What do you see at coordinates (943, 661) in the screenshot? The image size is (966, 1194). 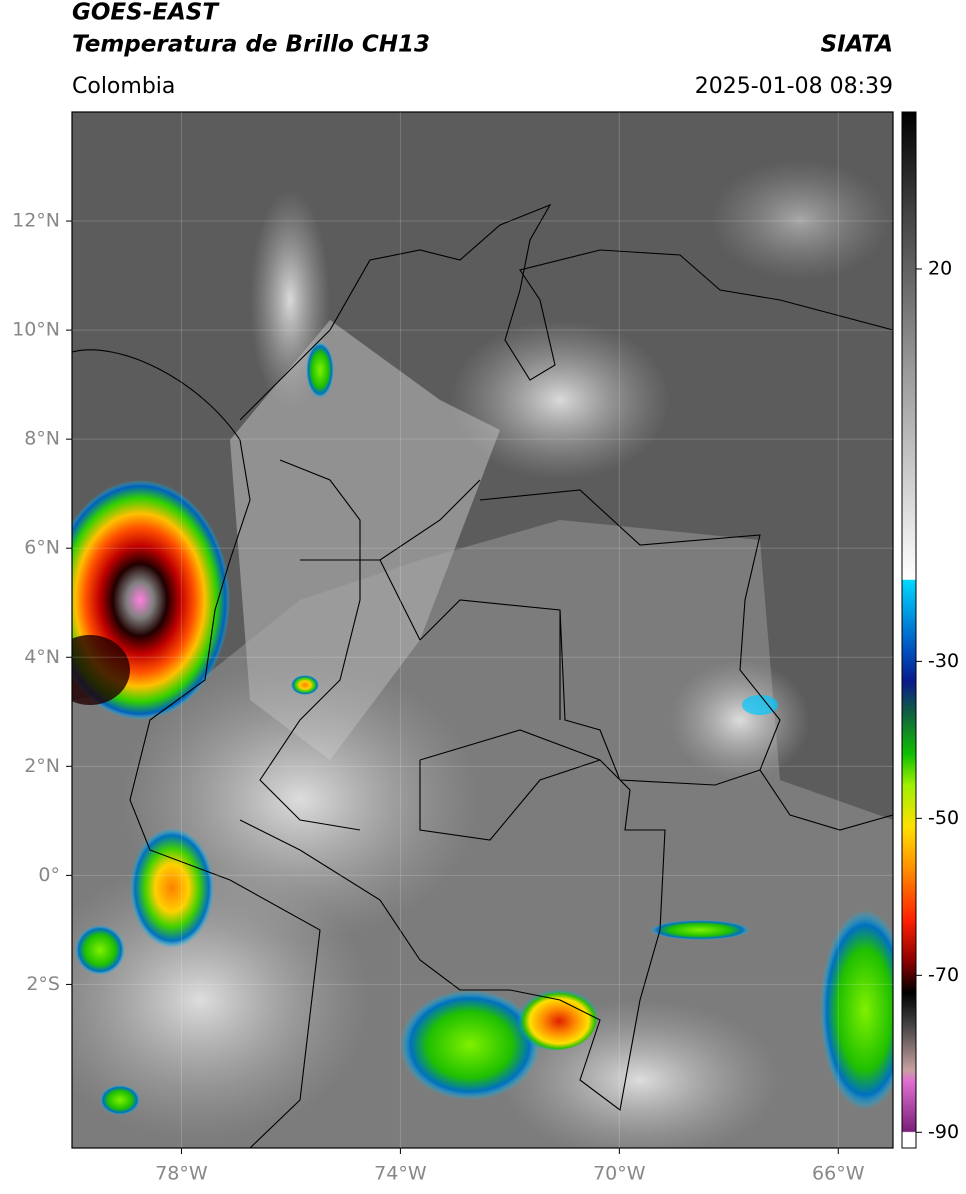 I see `colorbar-tick-label: -30` at bounding box center [943, 661].